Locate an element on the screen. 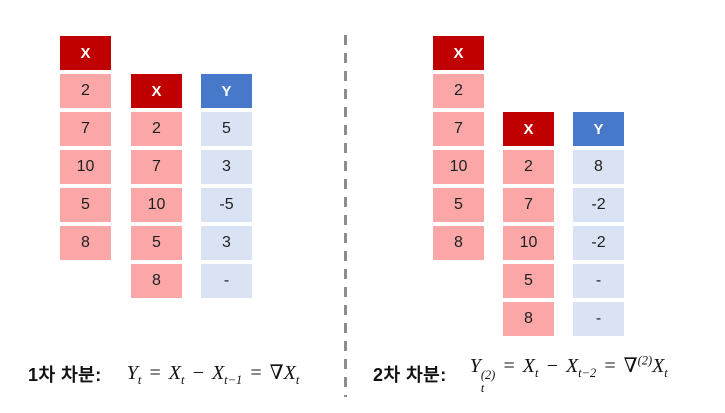 The height and width of the screenshot is (413, 725). table-right-shifted-x: X 2 7 10 5 8 is located at coordinates (528, 226).